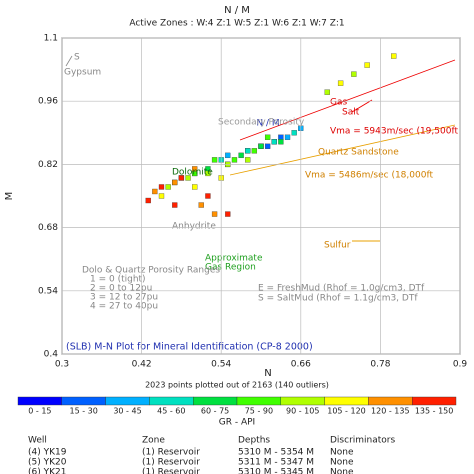  I want to click on annotation: Vma = 5486m/sec (18,000ft, so click(369, 176).